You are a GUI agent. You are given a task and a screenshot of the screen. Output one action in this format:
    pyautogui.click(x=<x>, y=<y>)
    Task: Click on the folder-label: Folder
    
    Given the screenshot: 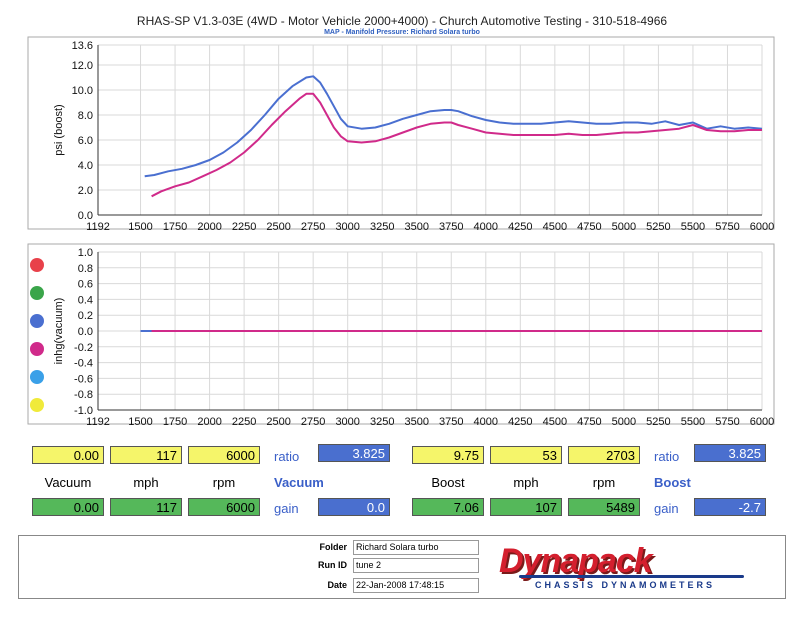 What is the action you would take?
    pyautogui.click(x=333, y=547)
    